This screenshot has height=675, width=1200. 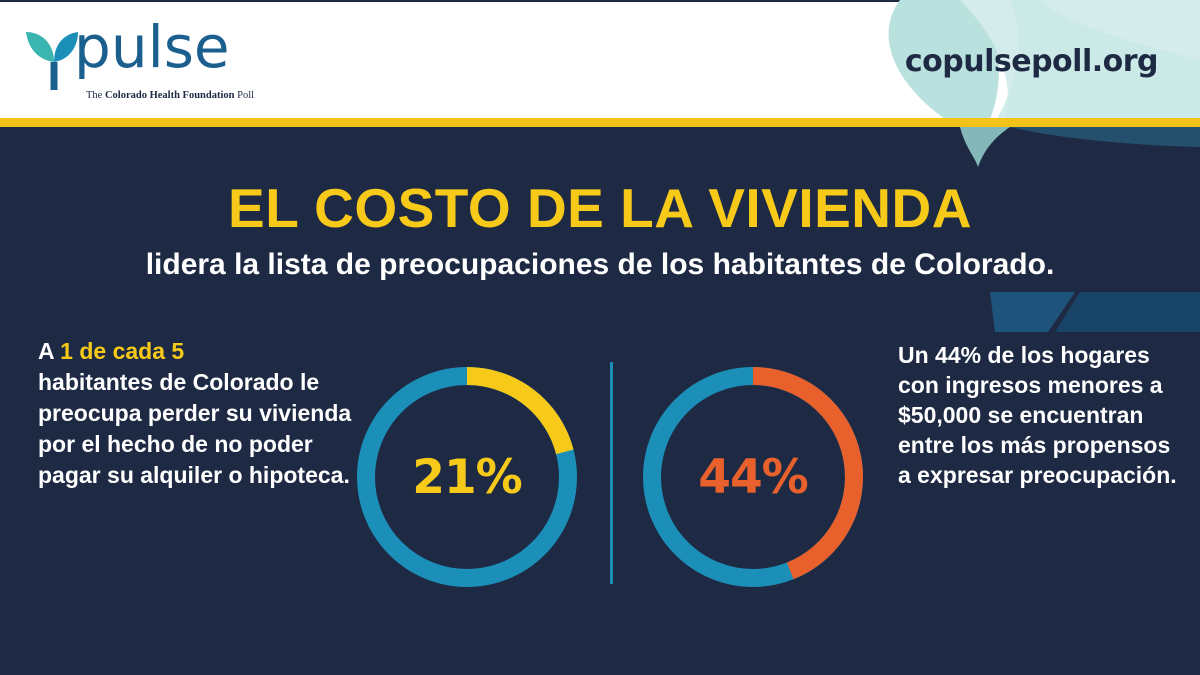 I want to click on tagline-foundation: Colorado Health Foundation, so click(x=169, y=95).